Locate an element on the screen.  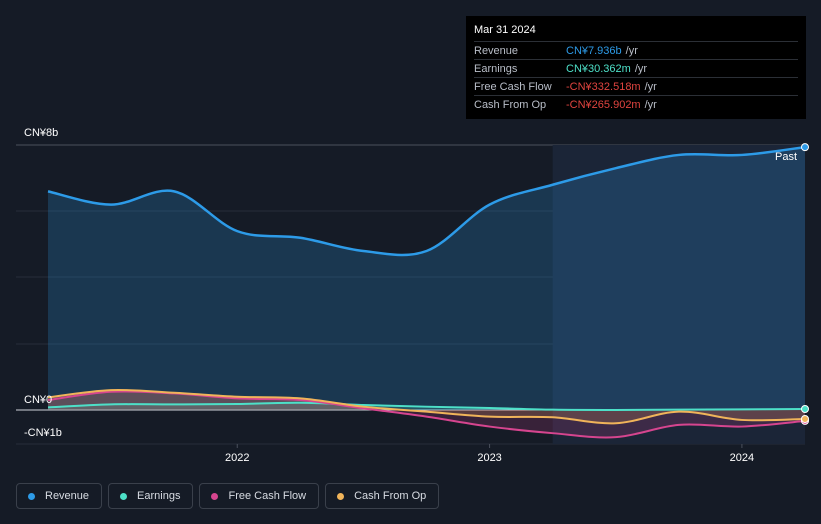
x-tick-label-2024: 2024 is located at coordinates (742, 458).